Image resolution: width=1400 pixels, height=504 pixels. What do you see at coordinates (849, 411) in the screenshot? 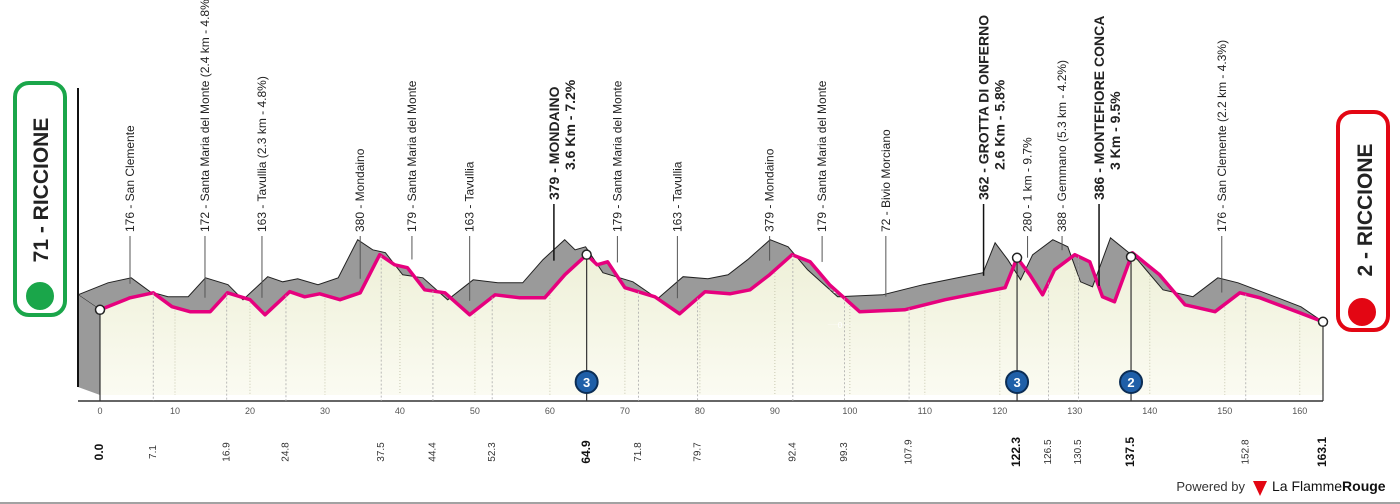
I see `x-tick-label: 100` at bounding box center [849, 411].